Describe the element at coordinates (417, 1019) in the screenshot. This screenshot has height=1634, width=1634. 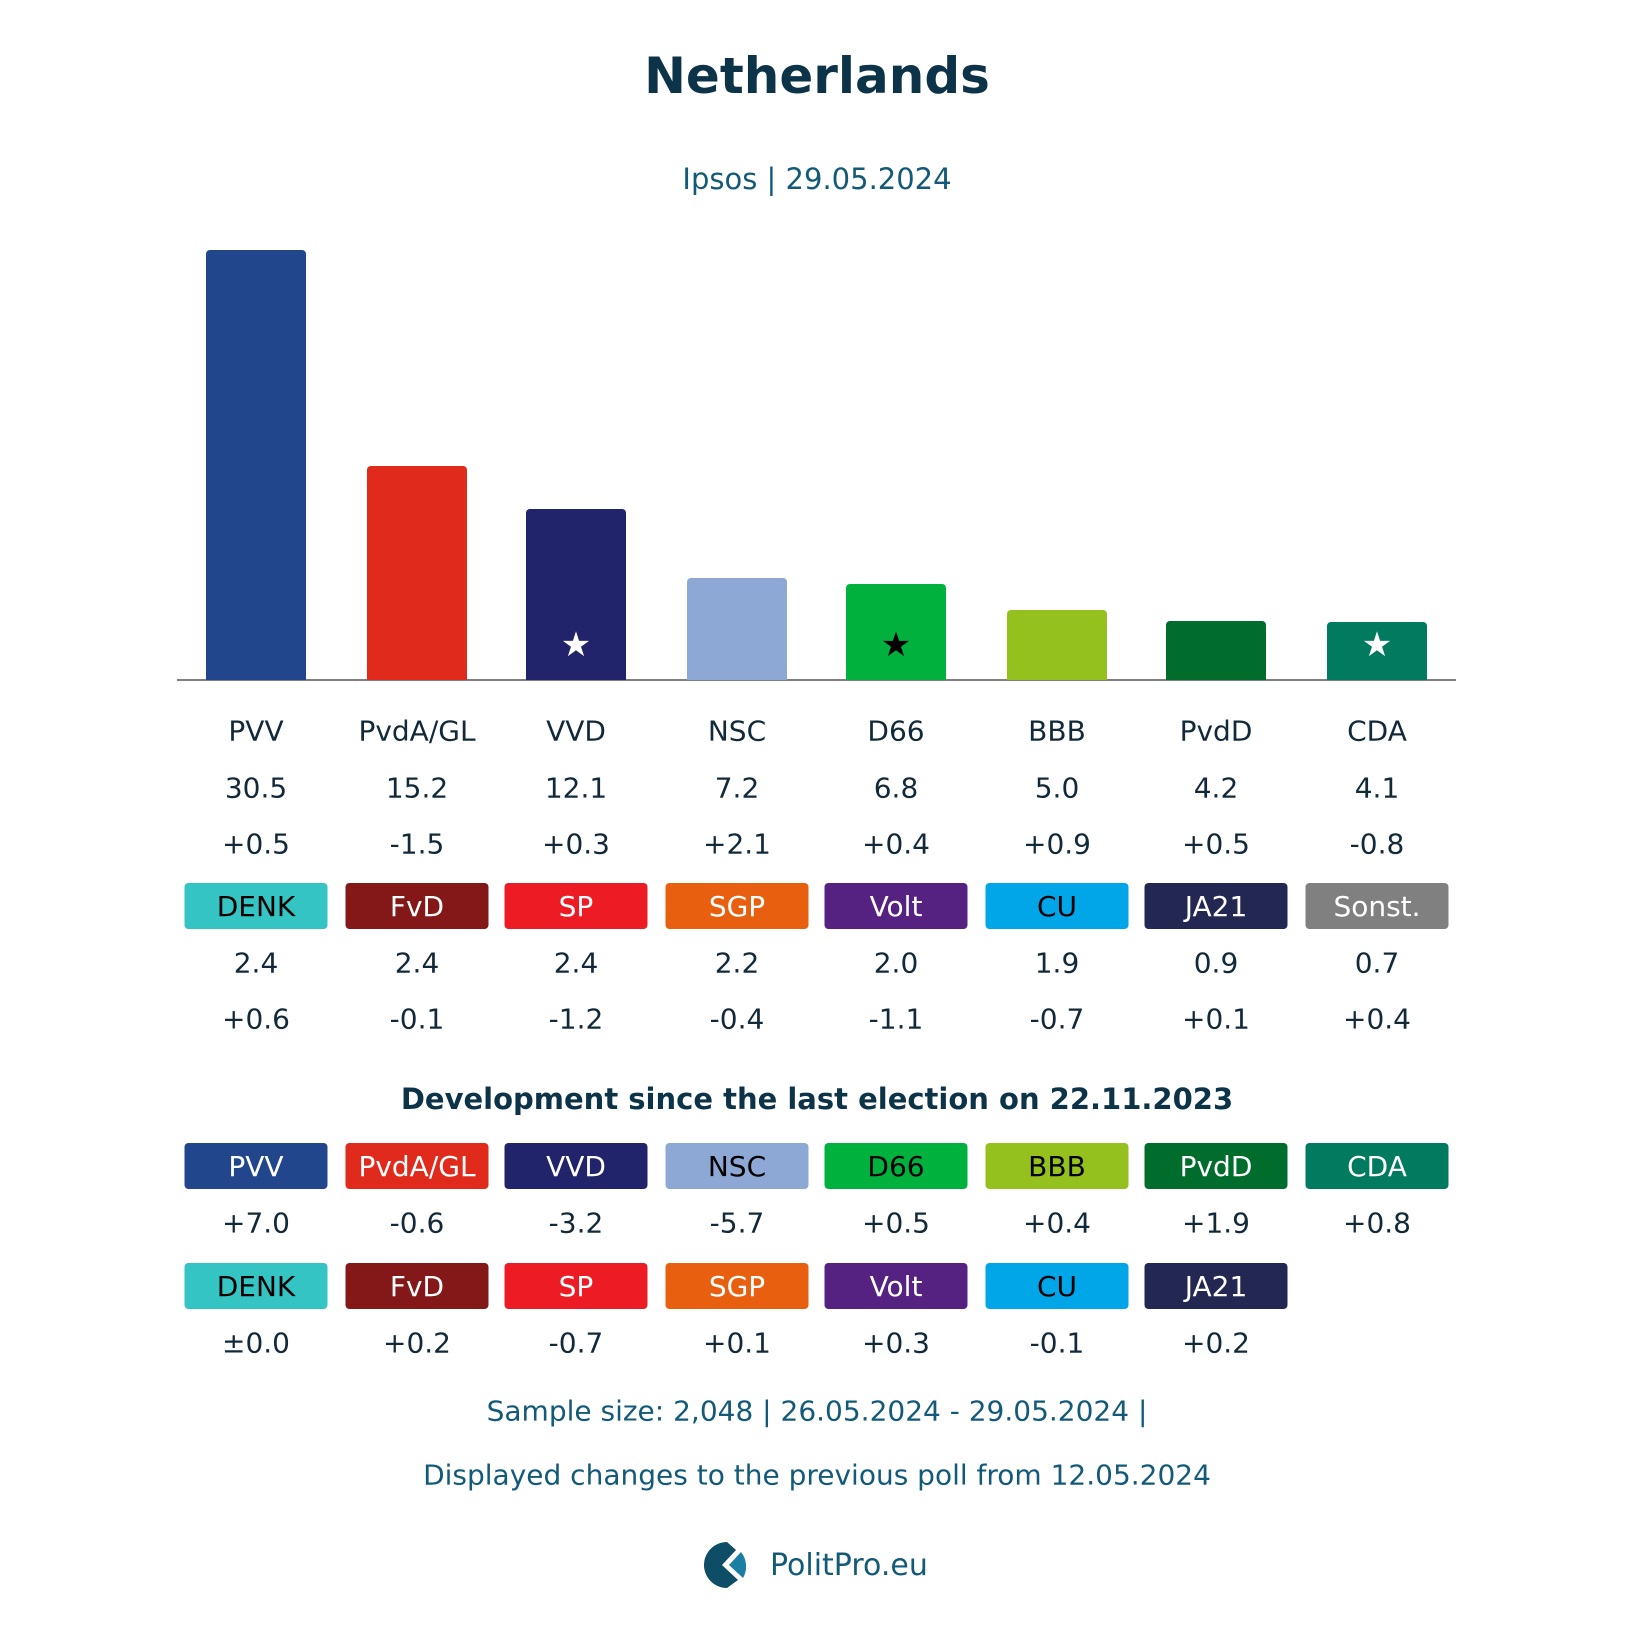
I see `change-label: -0.1` at that location.